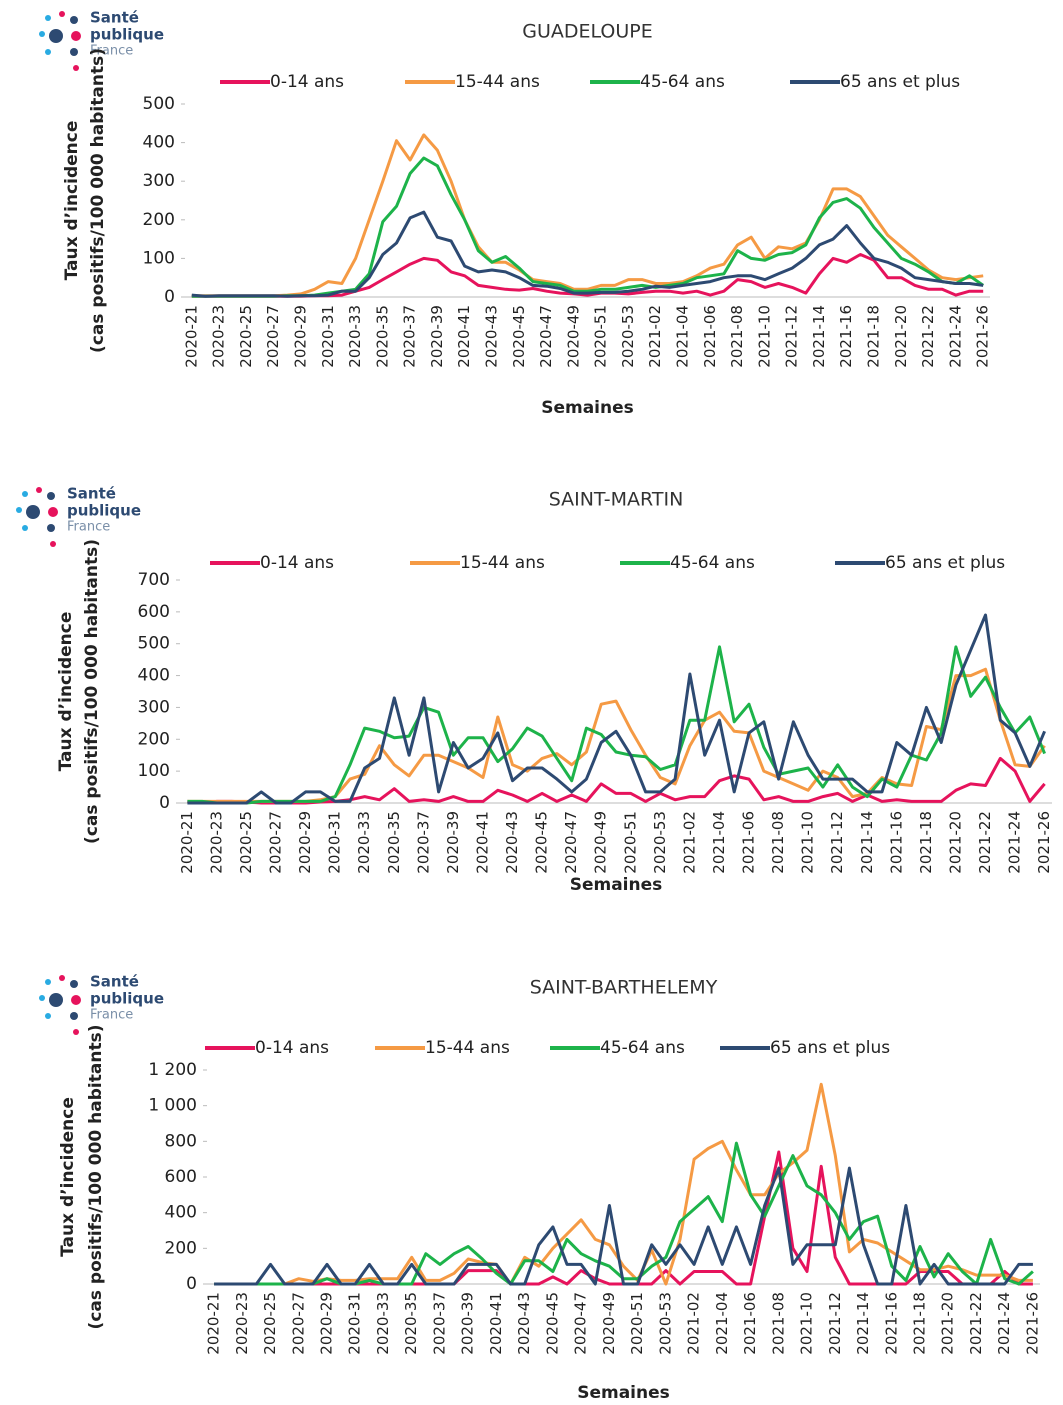 This screenshot has width=1063, height=1405. What do you see at coordinates (181, 1177) in the screenshot?
I see `y-tick-label: 600` at bounding box center [181, 1177].